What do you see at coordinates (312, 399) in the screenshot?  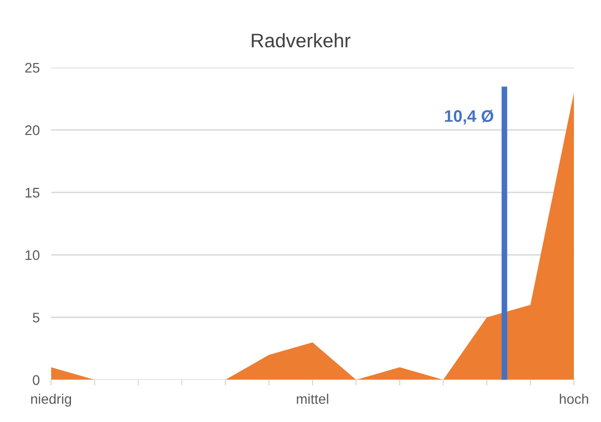 I see `x-tick-label: mittel` at bounding box center [312, 399].